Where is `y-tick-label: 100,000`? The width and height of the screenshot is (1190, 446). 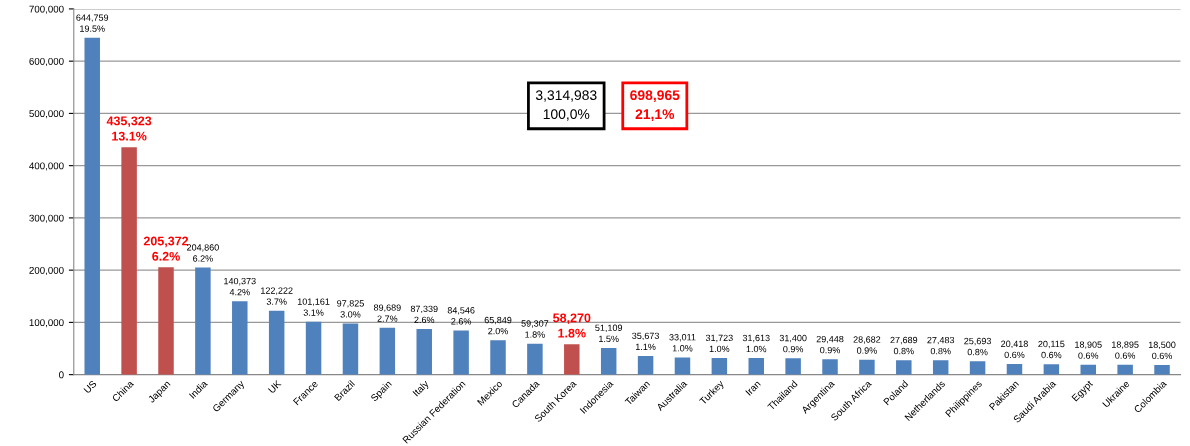 y-tick-label: 100,000 is located at coordinates (46, 323).